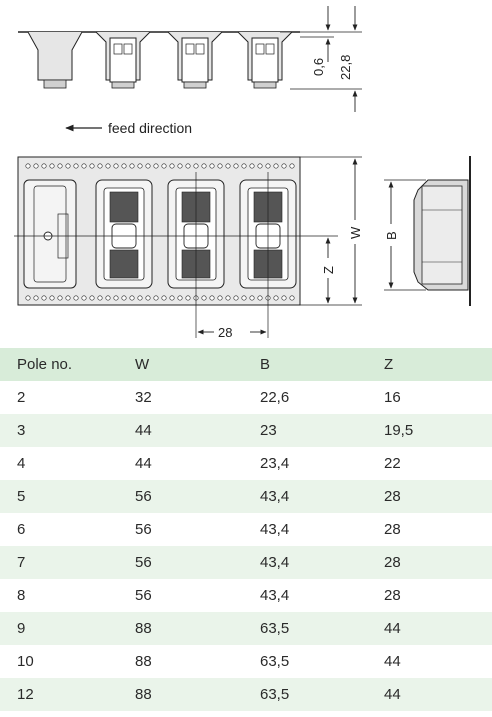 Image resolution: width=492 pixels, height=717 pixels. I want to click on cell-z: 22, so click(392, 463).